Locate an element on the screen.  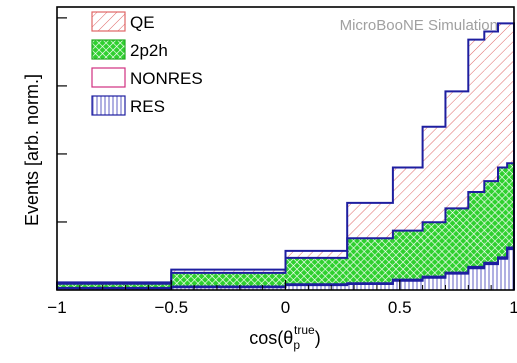
y-axis-title: Events [arb. norm.] is located at coordinates (32, 150).